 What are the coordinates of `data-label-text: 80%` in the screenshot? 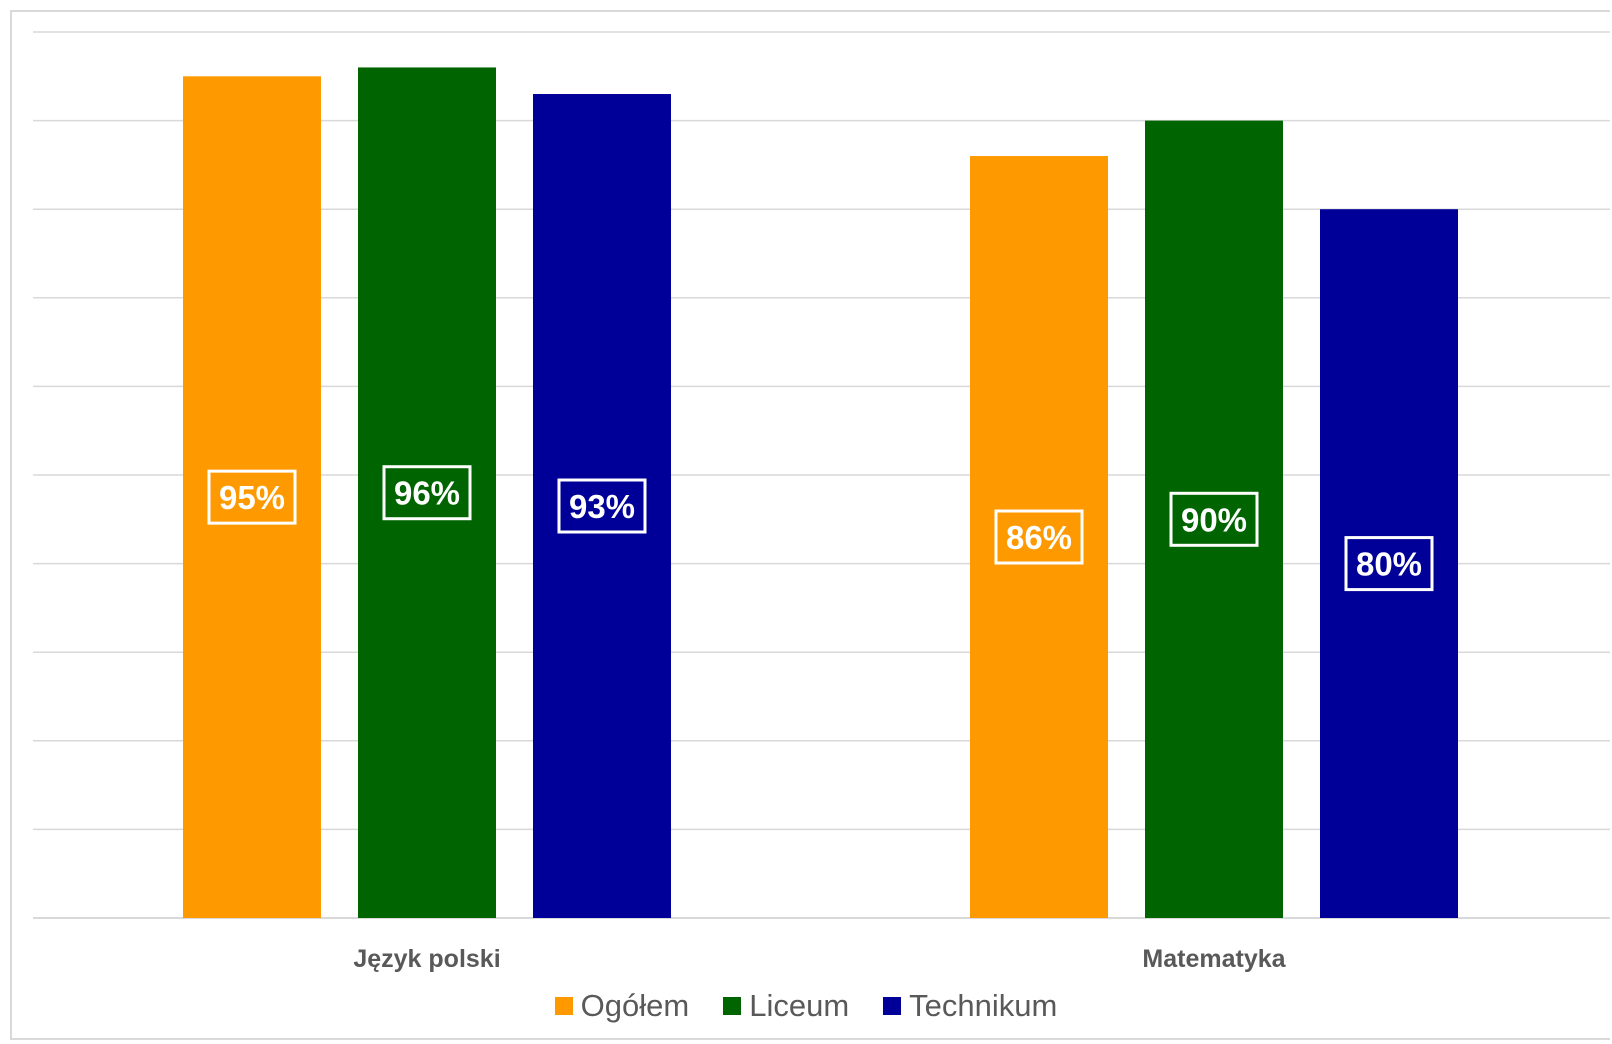 It's located at (1389, 564).